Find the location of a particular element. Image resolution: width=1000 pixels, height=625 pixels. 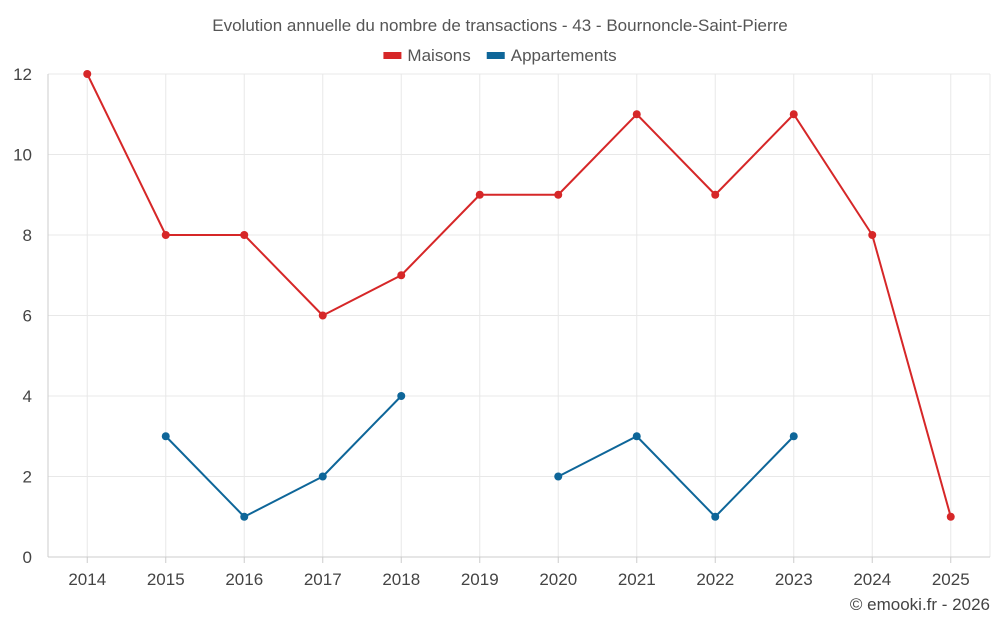

legend-label-appartements: Appartements is located at coordinates (564, 55).